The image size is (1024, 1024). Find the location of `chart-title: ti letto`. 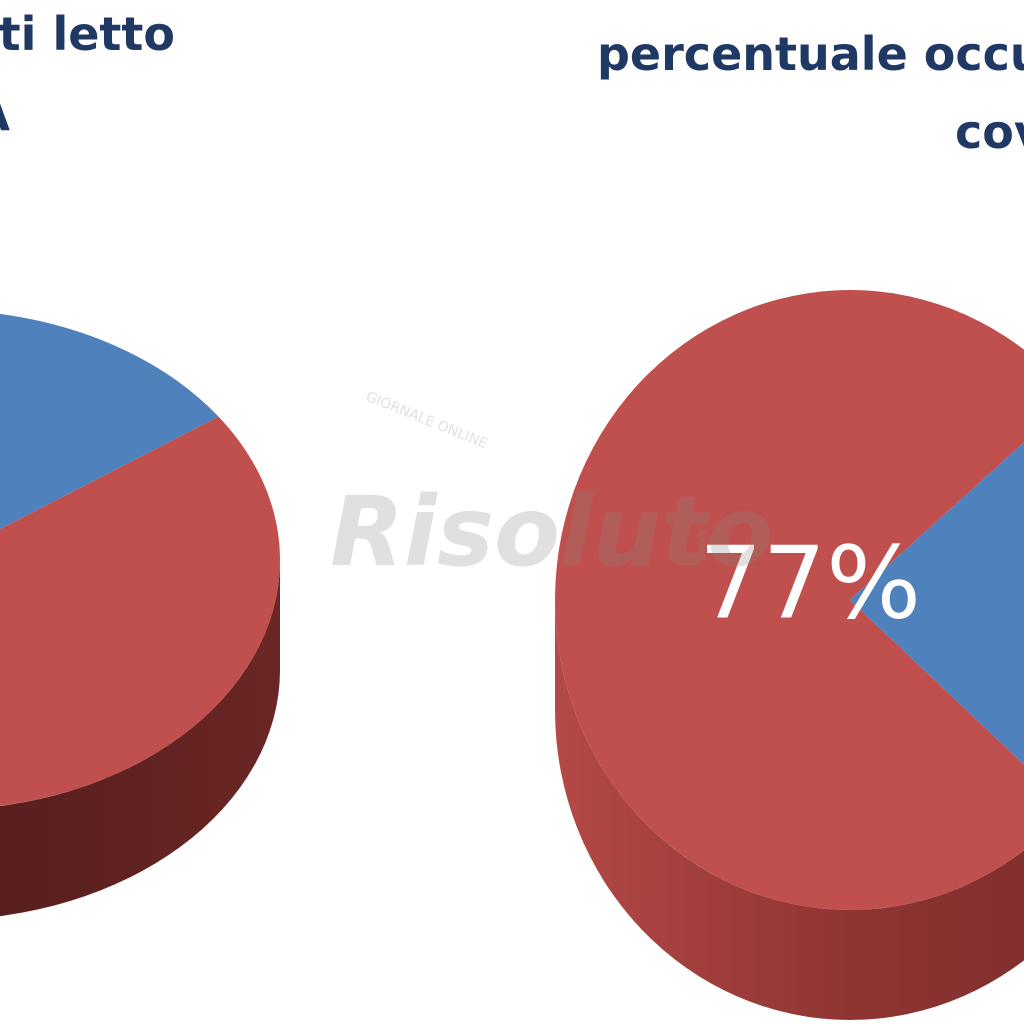

chart-title: ti letto is located at coordinates (87, 34).